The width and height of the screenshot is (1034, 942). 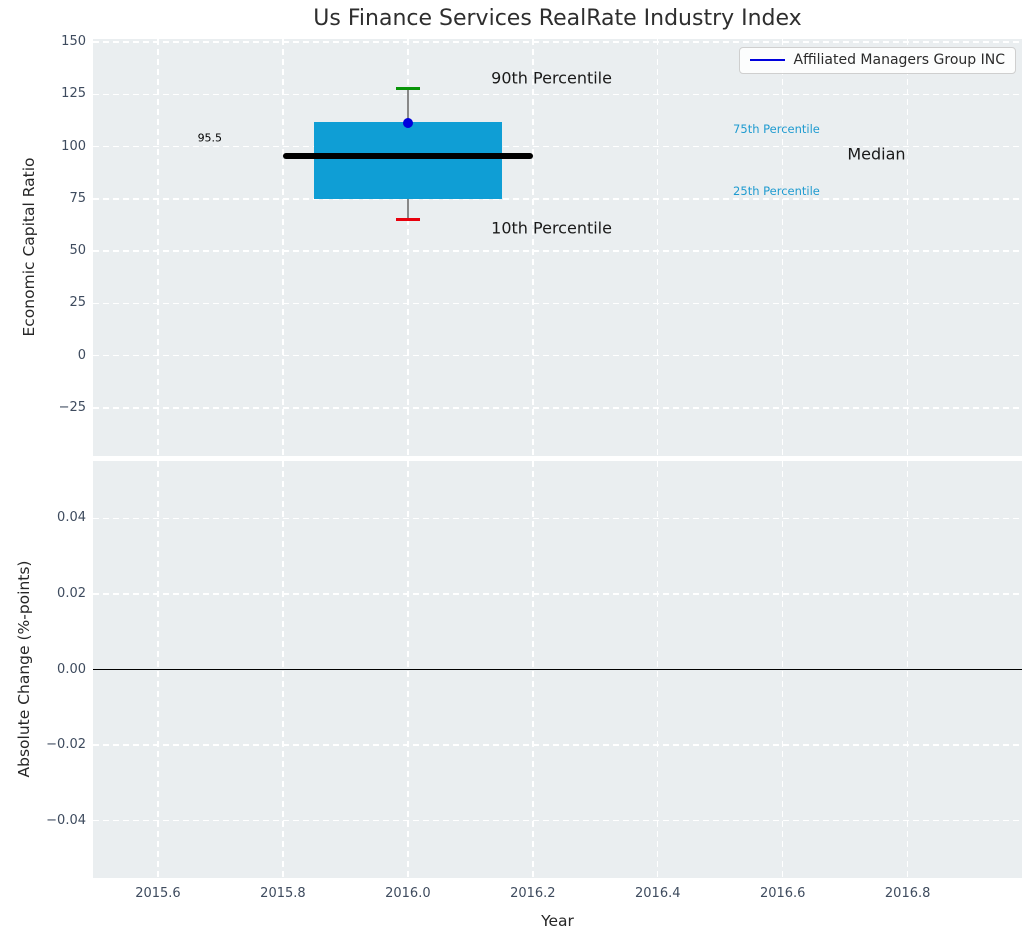 I want to click on y-tick-label: 150, so click(x=73, y=42).